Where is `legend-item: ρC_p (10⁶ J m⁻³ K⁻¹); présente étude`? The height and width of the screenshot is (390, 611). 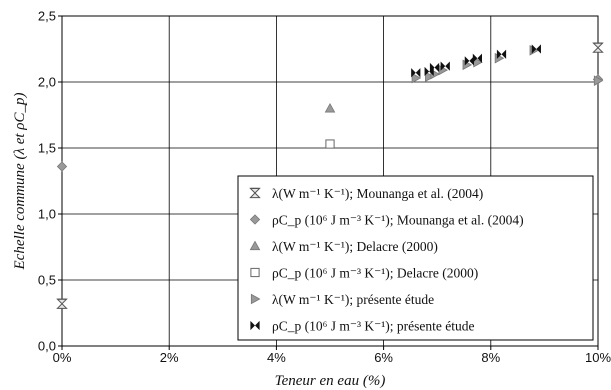 legend-item: ρC_p (10⁶ J m⁻³ K⁻¹); présente étude is located at coordinates (362, 326).